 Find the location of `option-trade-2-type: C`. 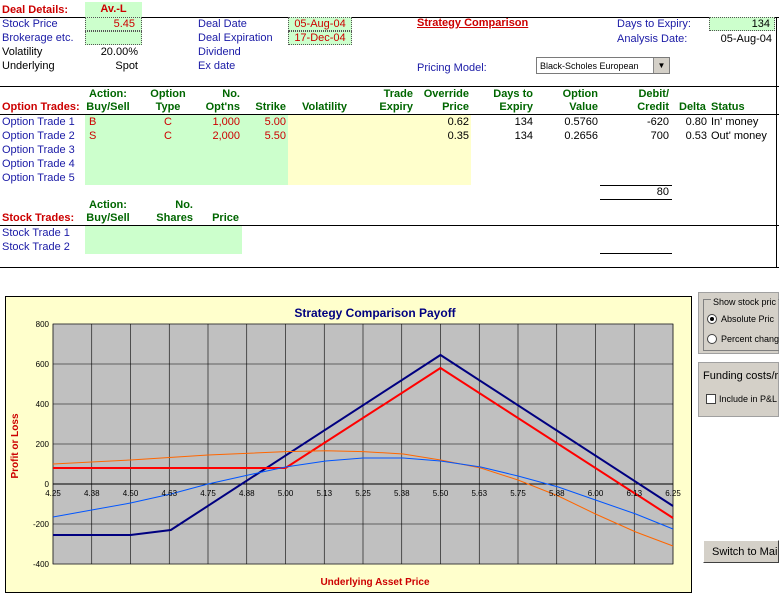

option-trade-2-type: C is located at coordinates (168, 136).